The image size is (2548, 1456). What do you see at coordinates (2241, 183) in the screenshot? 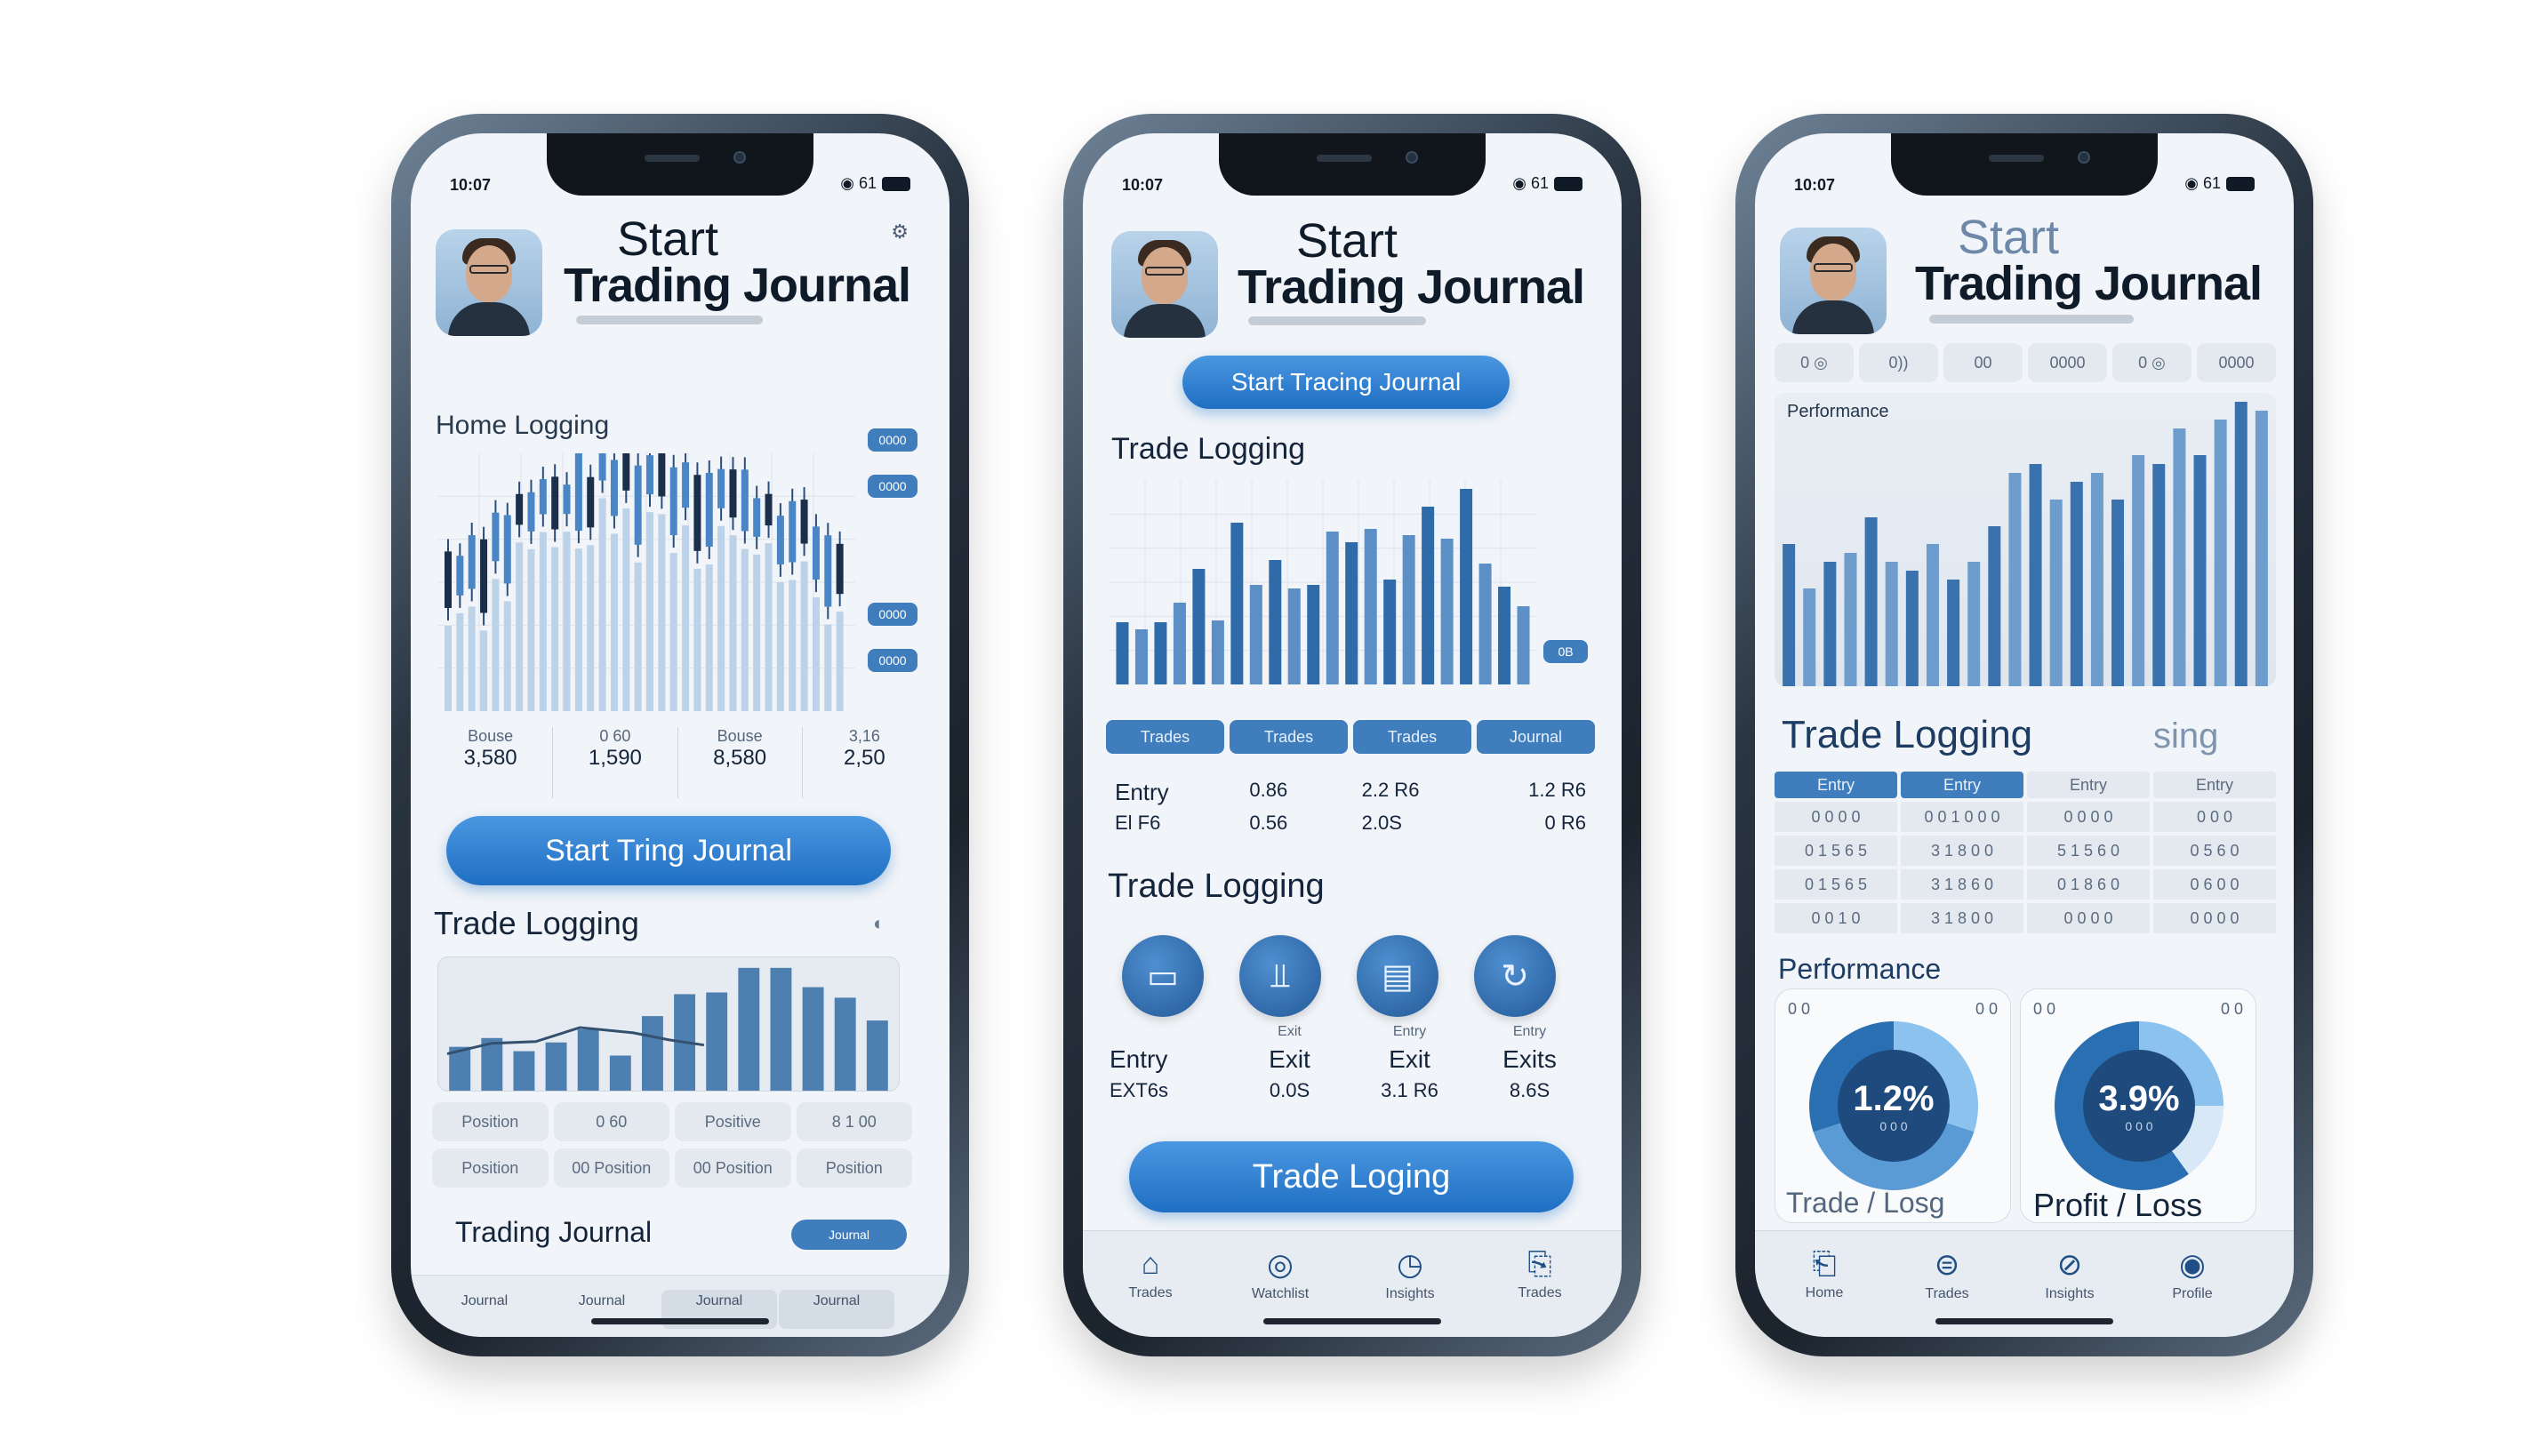
I see `battery-icon` at bounding box center [2241, 183].